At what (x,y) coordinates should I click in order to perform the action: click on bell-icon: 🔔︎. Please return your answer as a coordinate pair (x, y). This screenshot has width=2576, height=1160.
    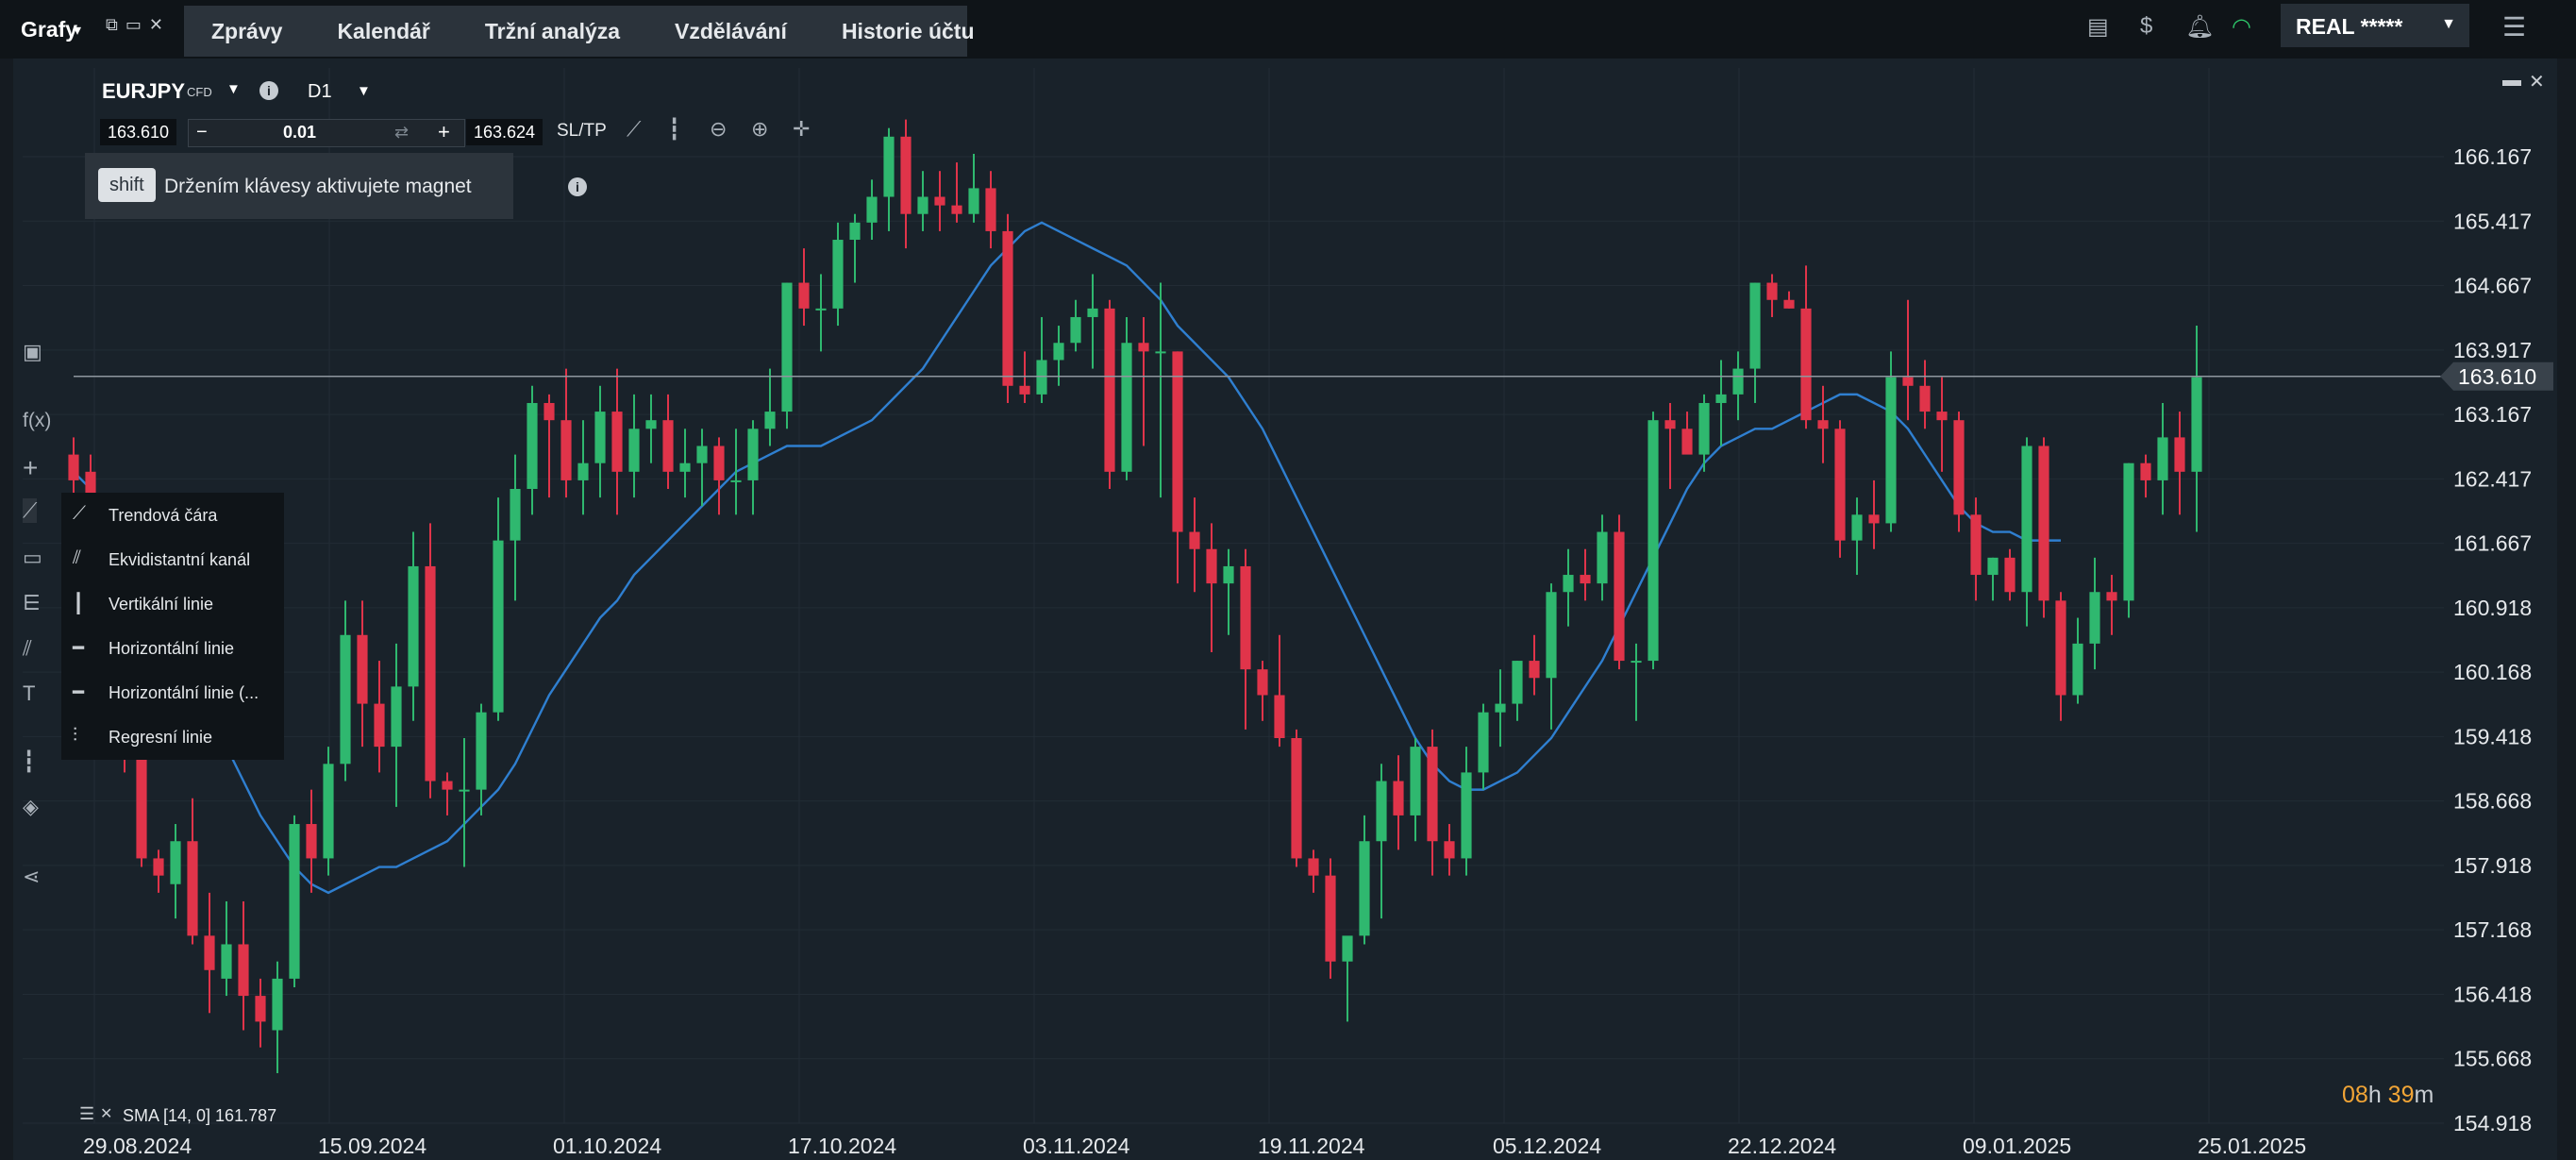
    Looking at the image, I should click on (2200, 27).